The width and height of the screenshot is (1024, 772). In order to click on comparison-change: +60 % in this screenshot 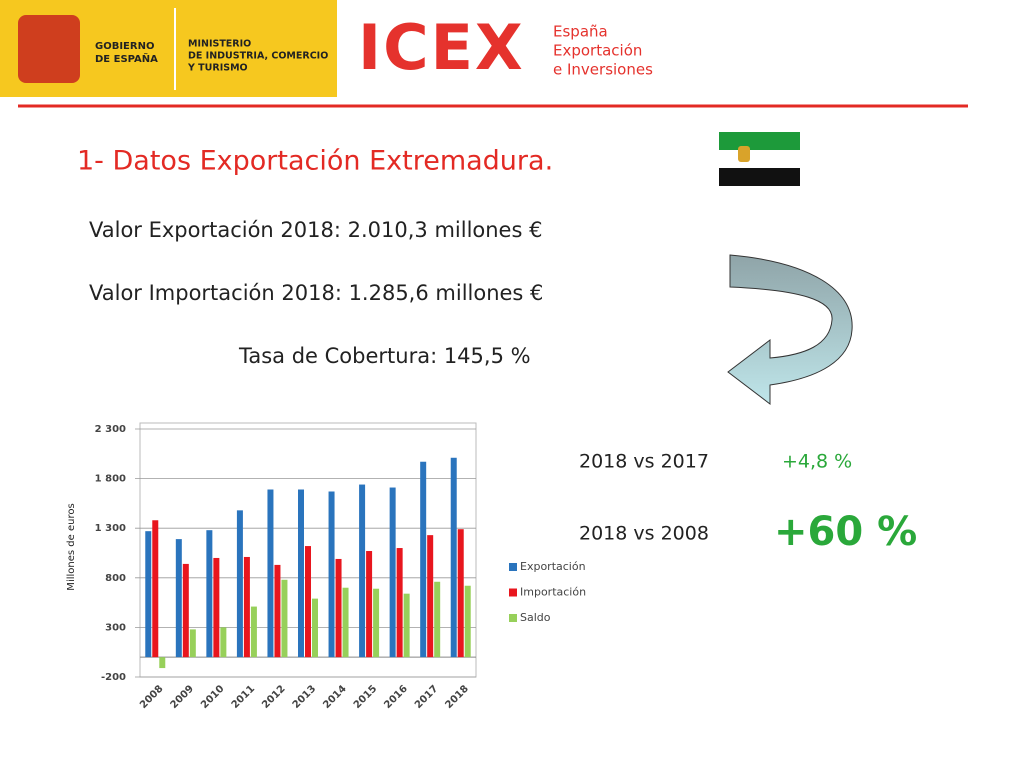, I will do `click(845, 532)`.